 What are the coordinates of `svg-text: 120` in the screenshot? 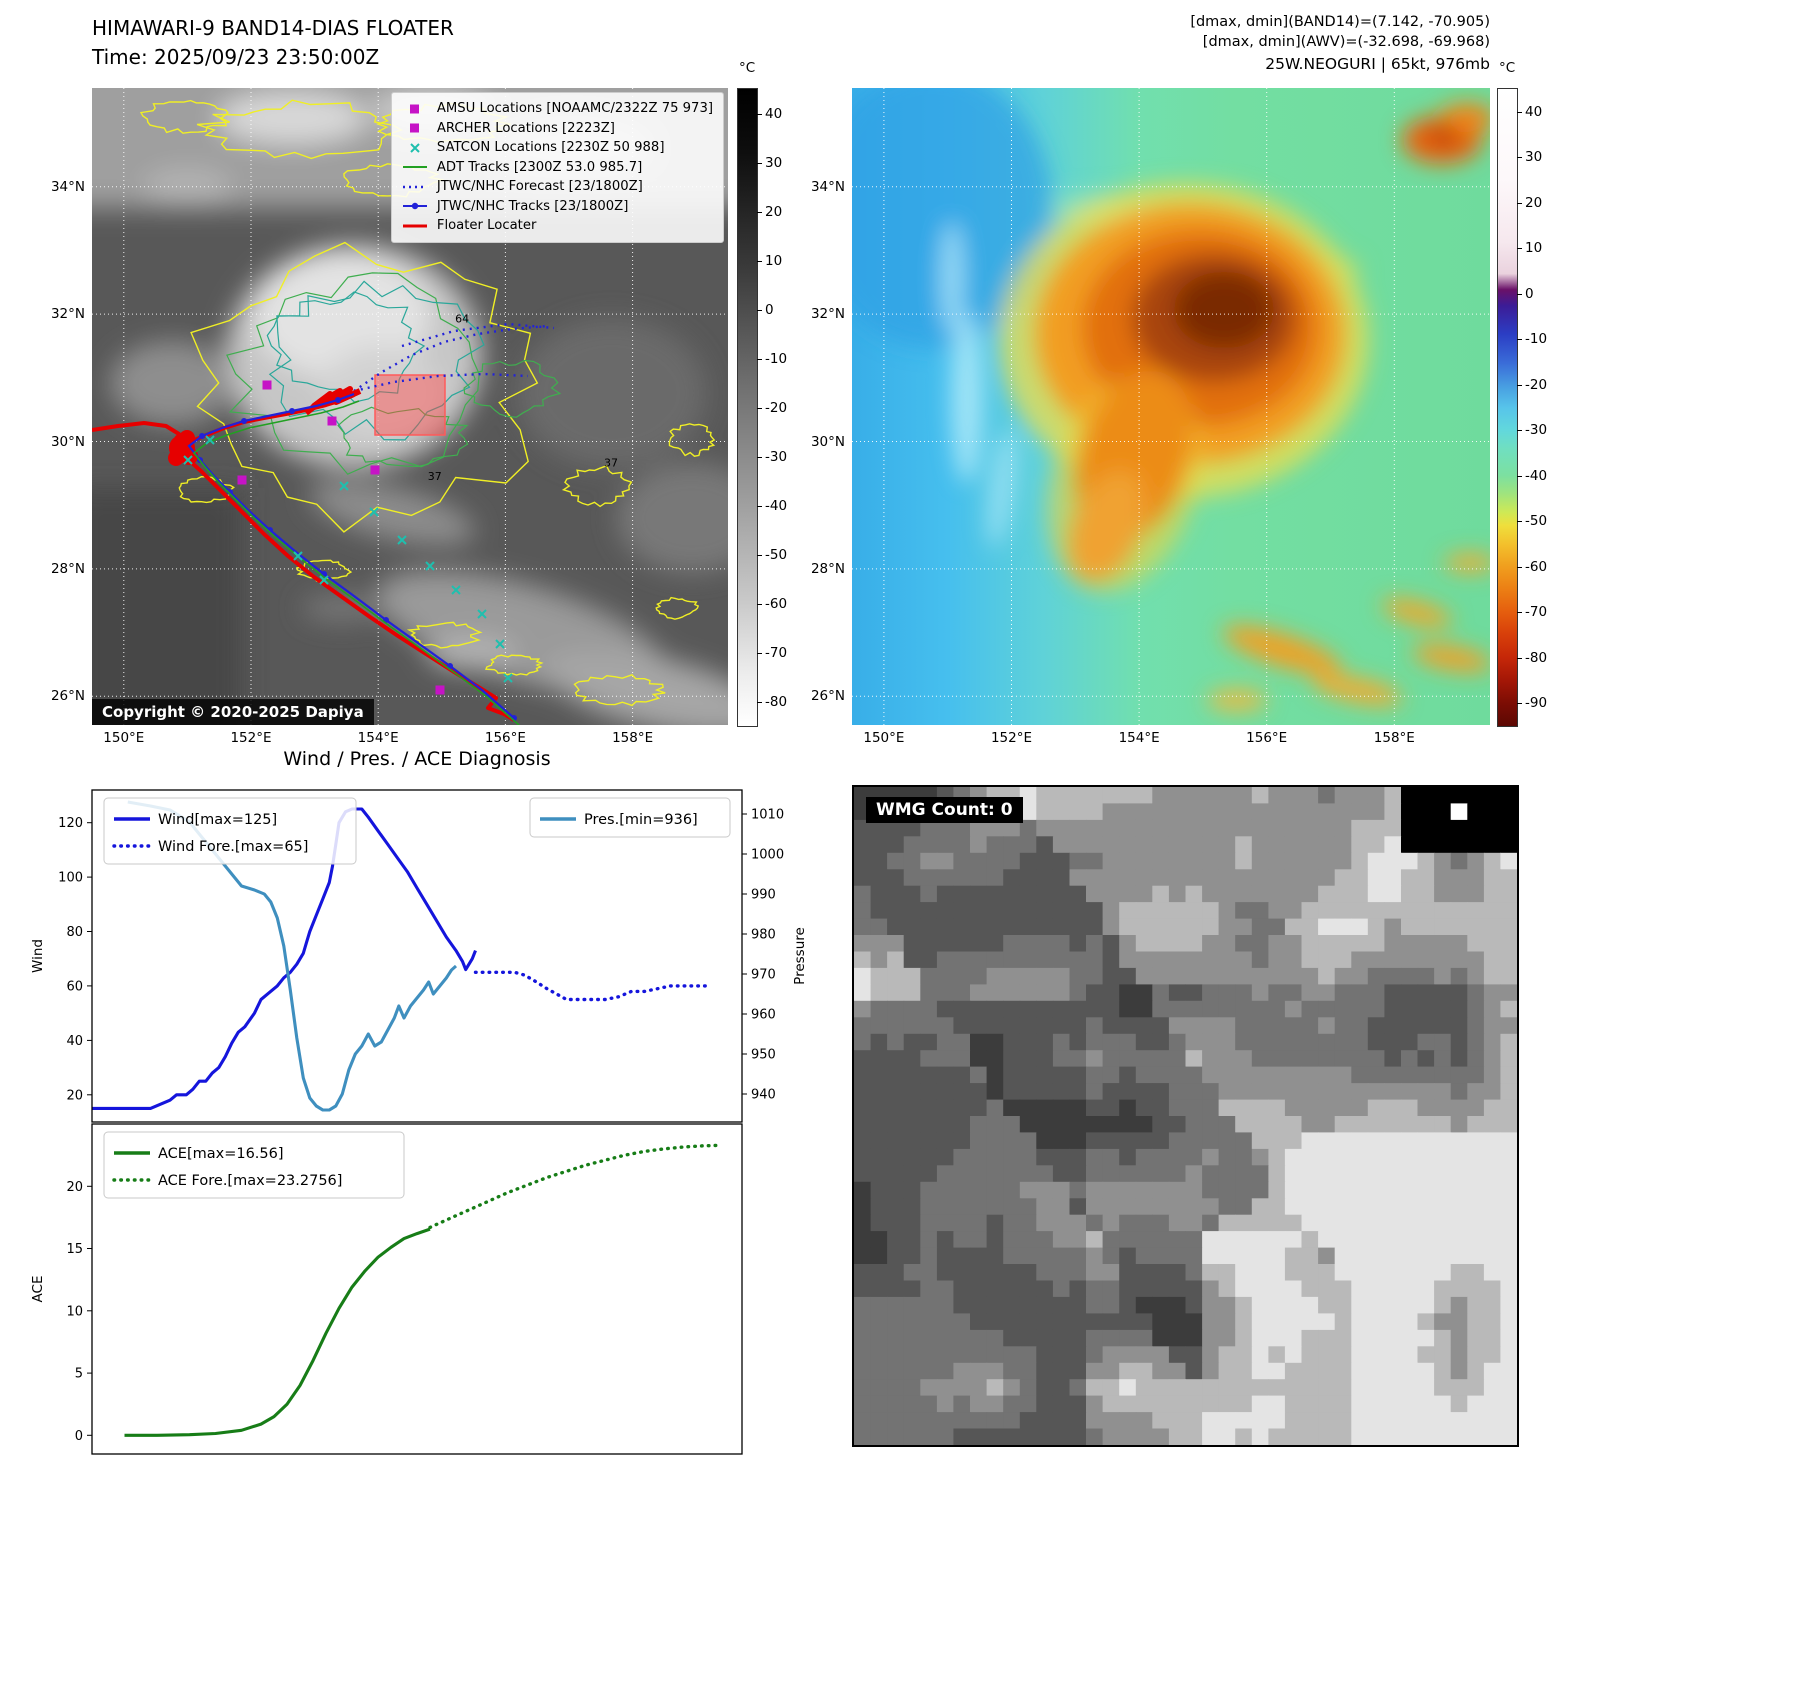 It's located at (70, 823).